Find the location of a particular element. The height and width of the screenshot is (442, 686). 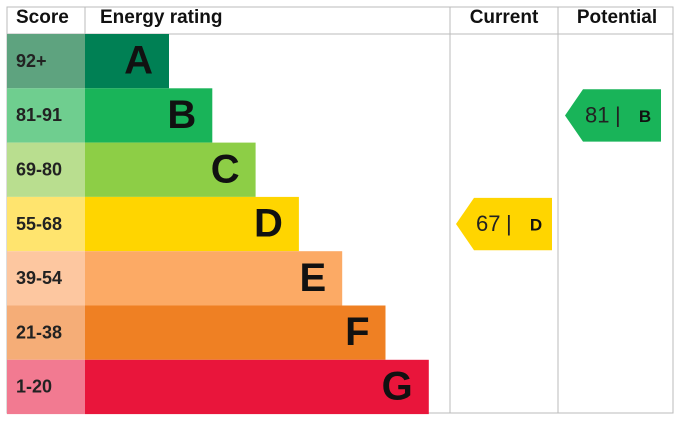

header-score: Score is located at coordinates (42, 17).